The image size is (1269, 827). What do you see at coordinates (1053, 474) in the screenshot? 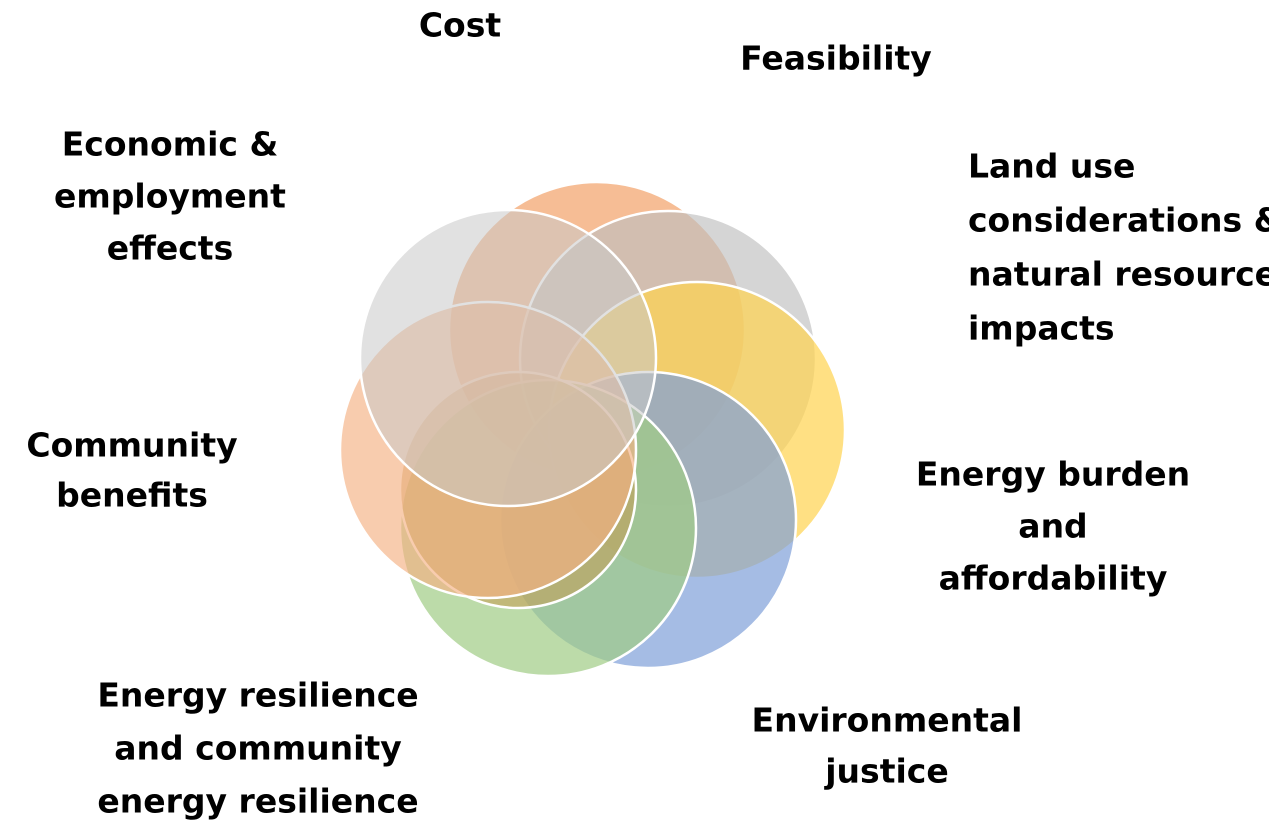
I see `label: Energy burden` at bounding box center [1053, 474].